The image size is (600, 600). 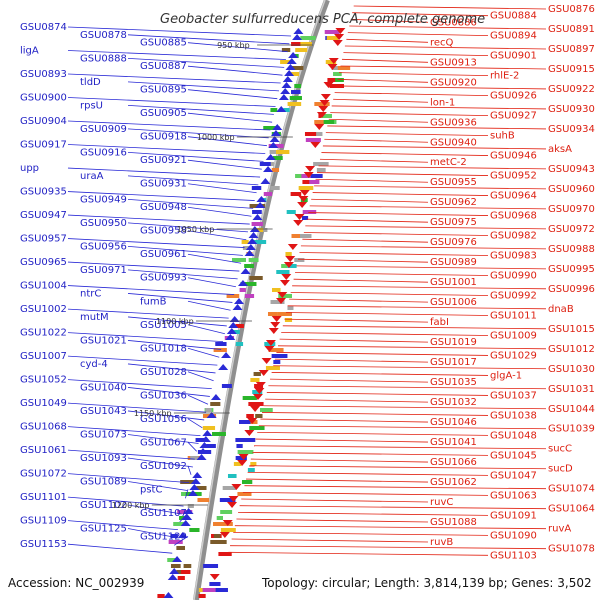 I want to click on gene-label-right: GSU0995, so click(x=571, y=269).